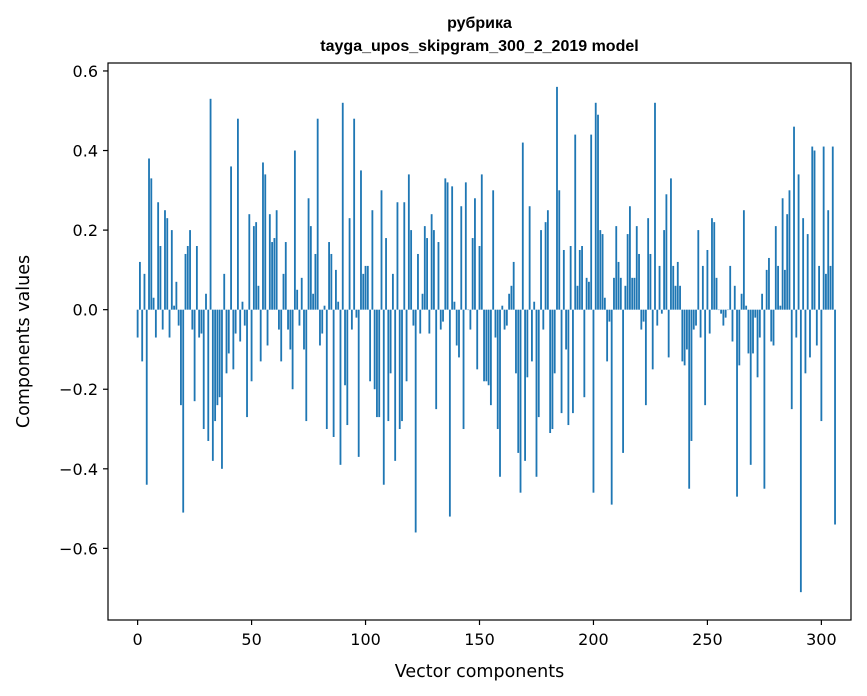  Describe the element at coordinates (85, 71) in the screenshot. I see `y-tick-label: 0.6` at that location.